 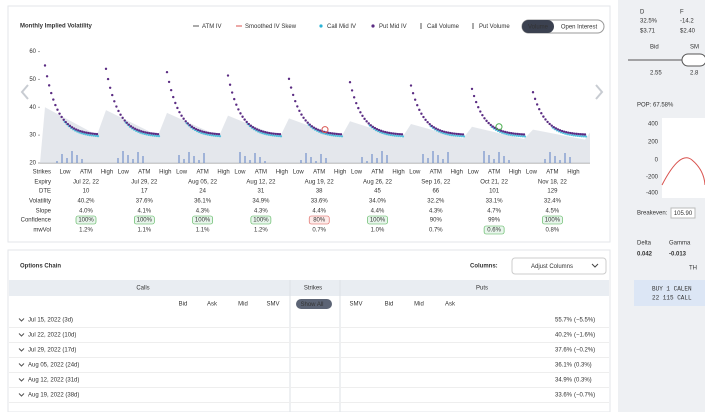 I want to click on adjust-button, so click(x=559, y=266).